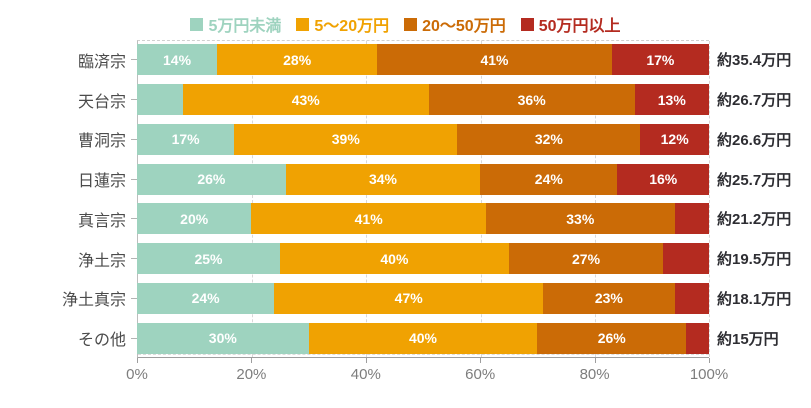  I want to click on bar-row: 浄土宗 25% 40% 27% 約19.5万円, so click(405, 259).